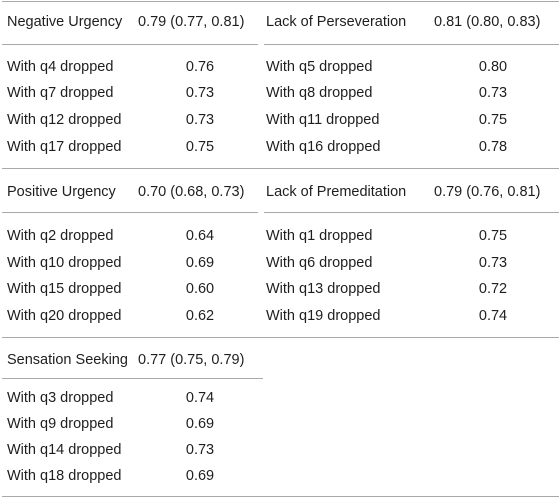  I want to click on row-label: With q8 dropped, so click(319, 93).